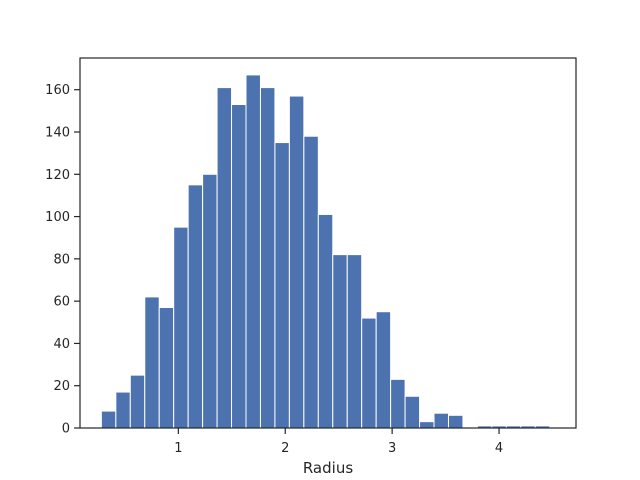 The height and width of the screenshot is (480, 640). I want to click on y-tick-label: 80, so click(61, 259).